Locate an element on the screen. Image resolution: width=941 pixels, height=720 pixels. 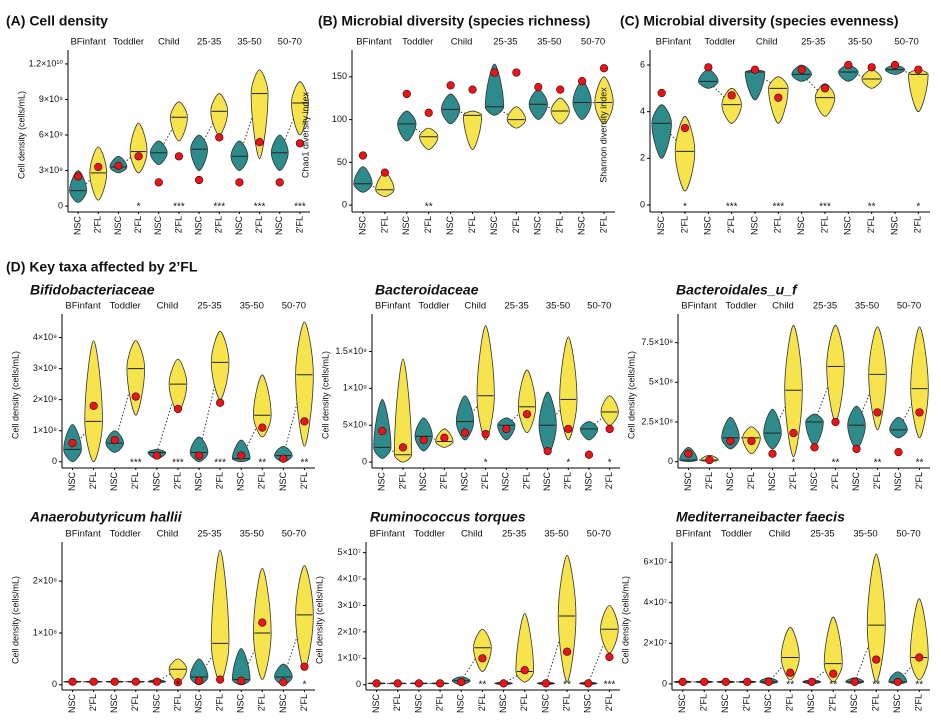
panel-title: (A) Cell density is located at coordinates (57, 21).